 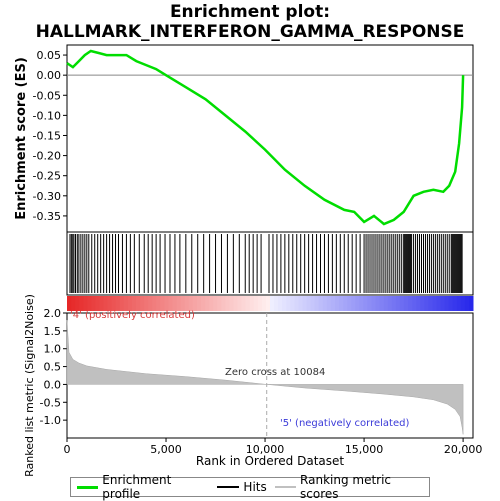 What do you see at coordinates (250, 32) in the screenshot?
I see `chart-title-line-2: HALLMARK_INTERFERON_GAMMA_RESPONSE` at bounding box center [250, 32].